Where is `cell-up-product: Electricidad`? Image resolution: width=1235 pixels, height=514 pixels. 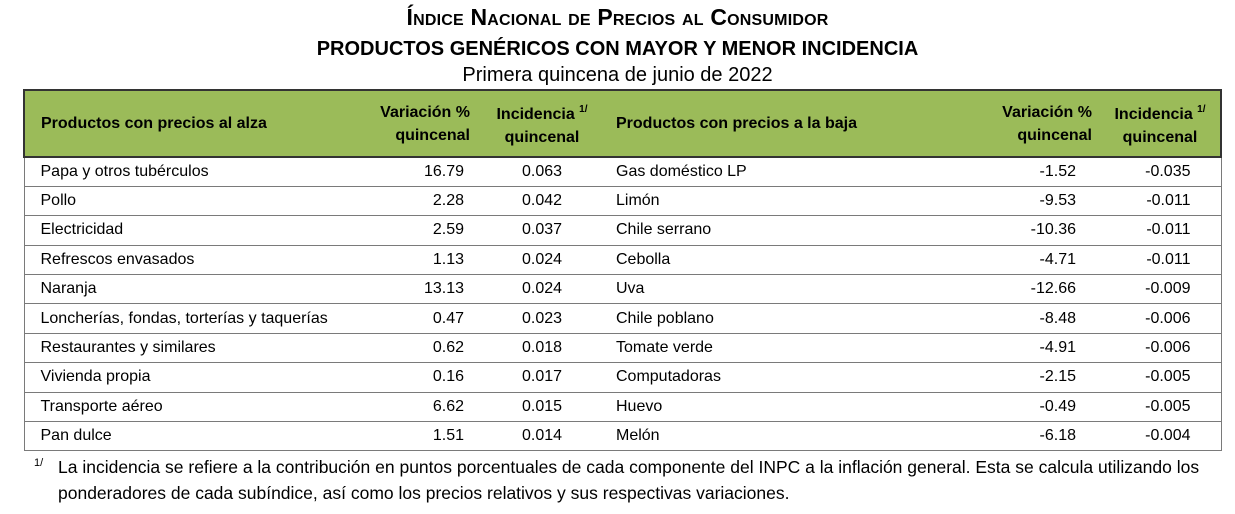
cell-up-product: Electricidad is located at coordinates (198, 230).